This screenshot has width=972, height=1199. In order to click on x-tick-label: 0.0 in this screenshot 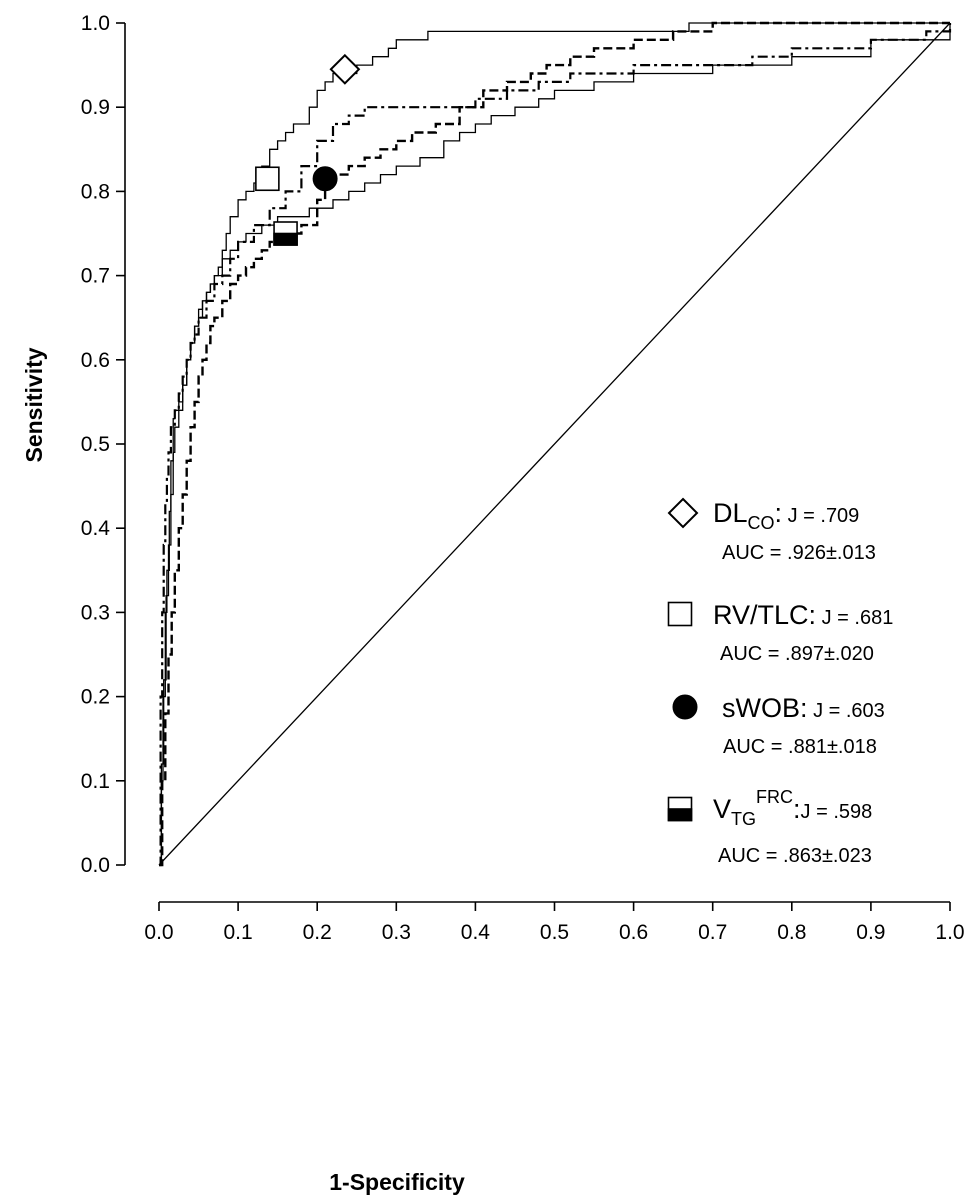, I will do `click(158, 932)`.